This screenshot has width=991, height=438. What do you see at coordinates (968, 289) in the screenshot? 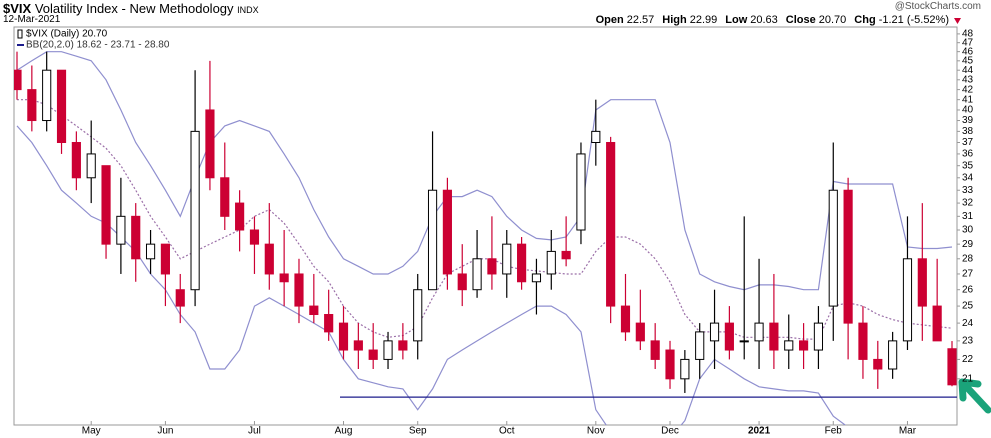
I see `y-tick-label: 26` at bounding box center [968, 289].